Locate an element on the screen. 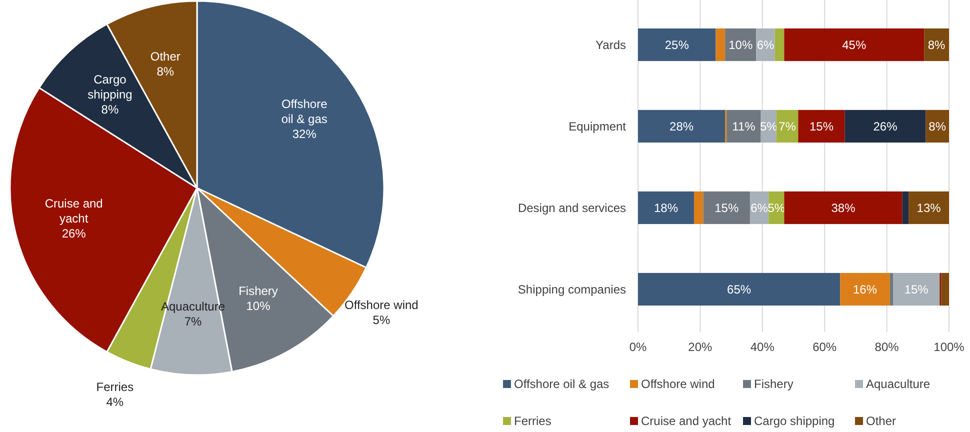 The image size is (970, 432). slice-label: Cargo shipping is located at coordinates (110, 87).